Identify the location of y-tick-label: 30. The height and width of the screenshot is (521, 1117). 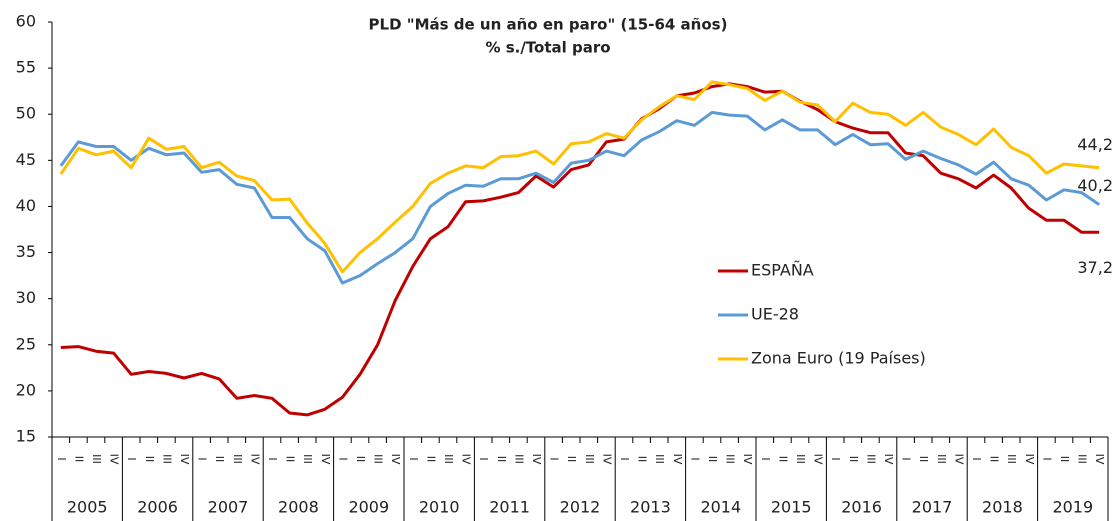
(26, 297).